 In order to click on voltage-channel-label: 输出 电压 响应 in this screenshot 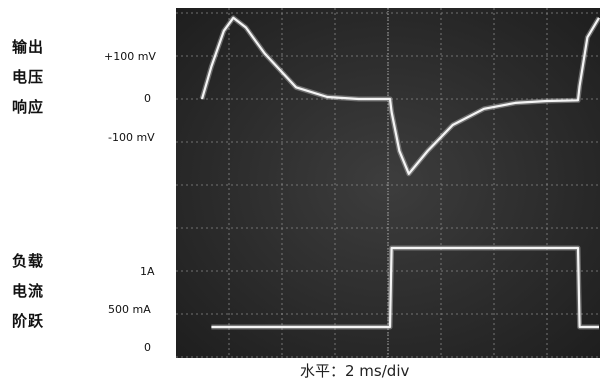, I will do `click(28, 77)`.